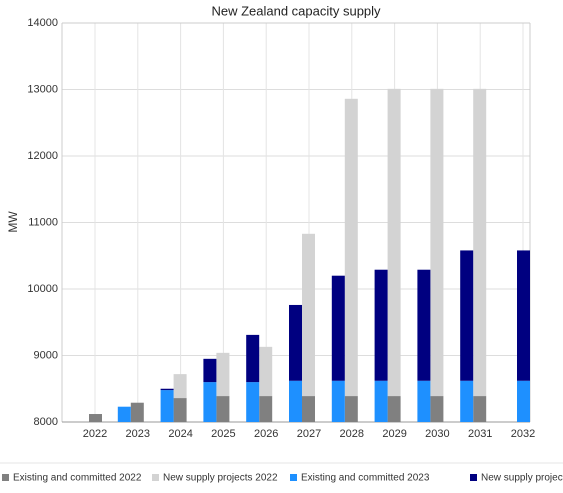 The height and width of the screenshot is (493, 563). I want to click on y-tick-label: 10000, so click(42, 289).